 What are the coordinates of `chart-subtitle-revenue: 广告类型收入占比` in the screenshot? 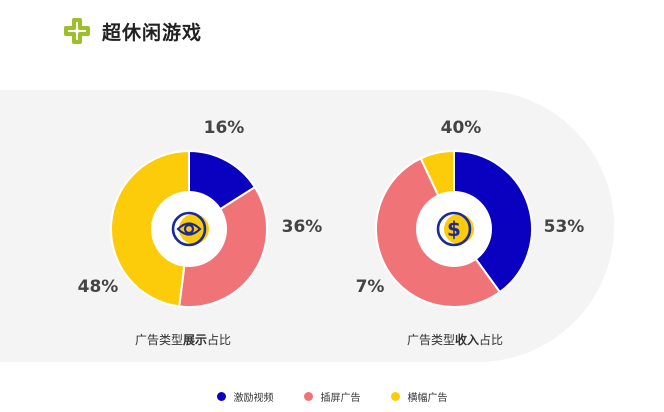 It's located at (455, 340).